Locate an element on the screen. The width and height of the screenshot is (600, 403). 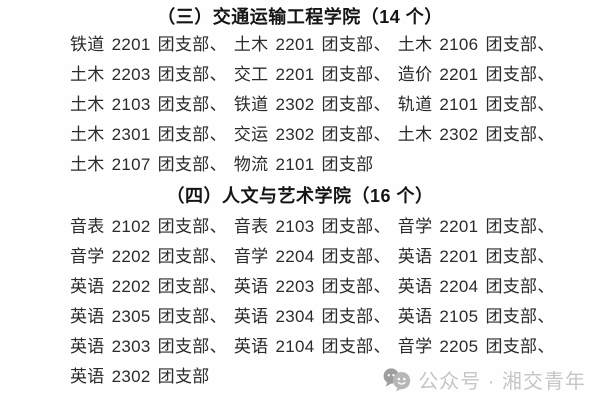
branch-list-line: 铁道 2201 团支部、 土木 2201 团支部、 土木 2106 团支部、 is located at coordinates (312, 44).